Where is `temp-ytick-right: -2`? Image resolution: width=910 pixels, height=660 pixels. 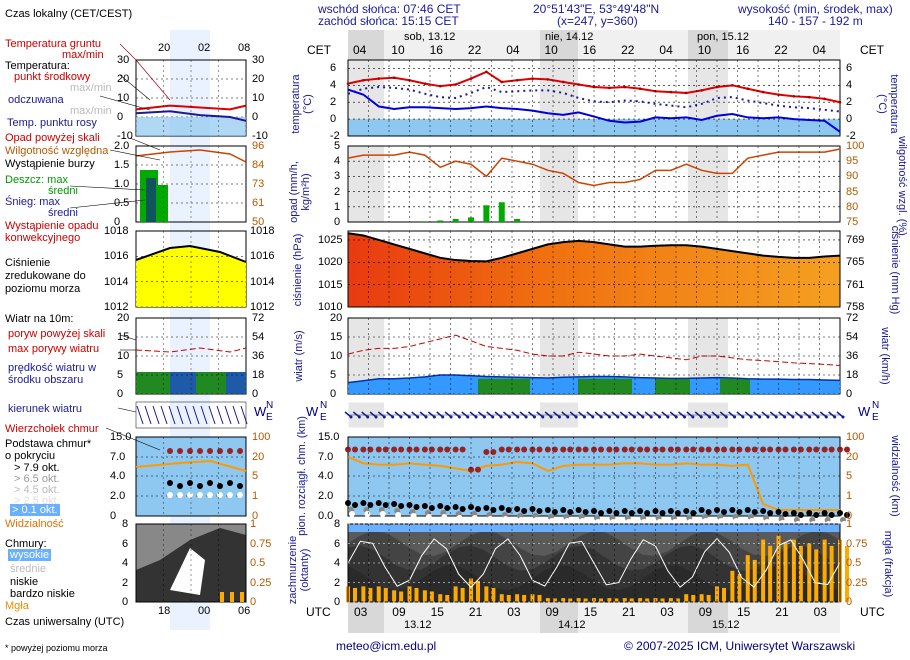
temp-ytick-right: -2 is located at coordinates (851, 136).